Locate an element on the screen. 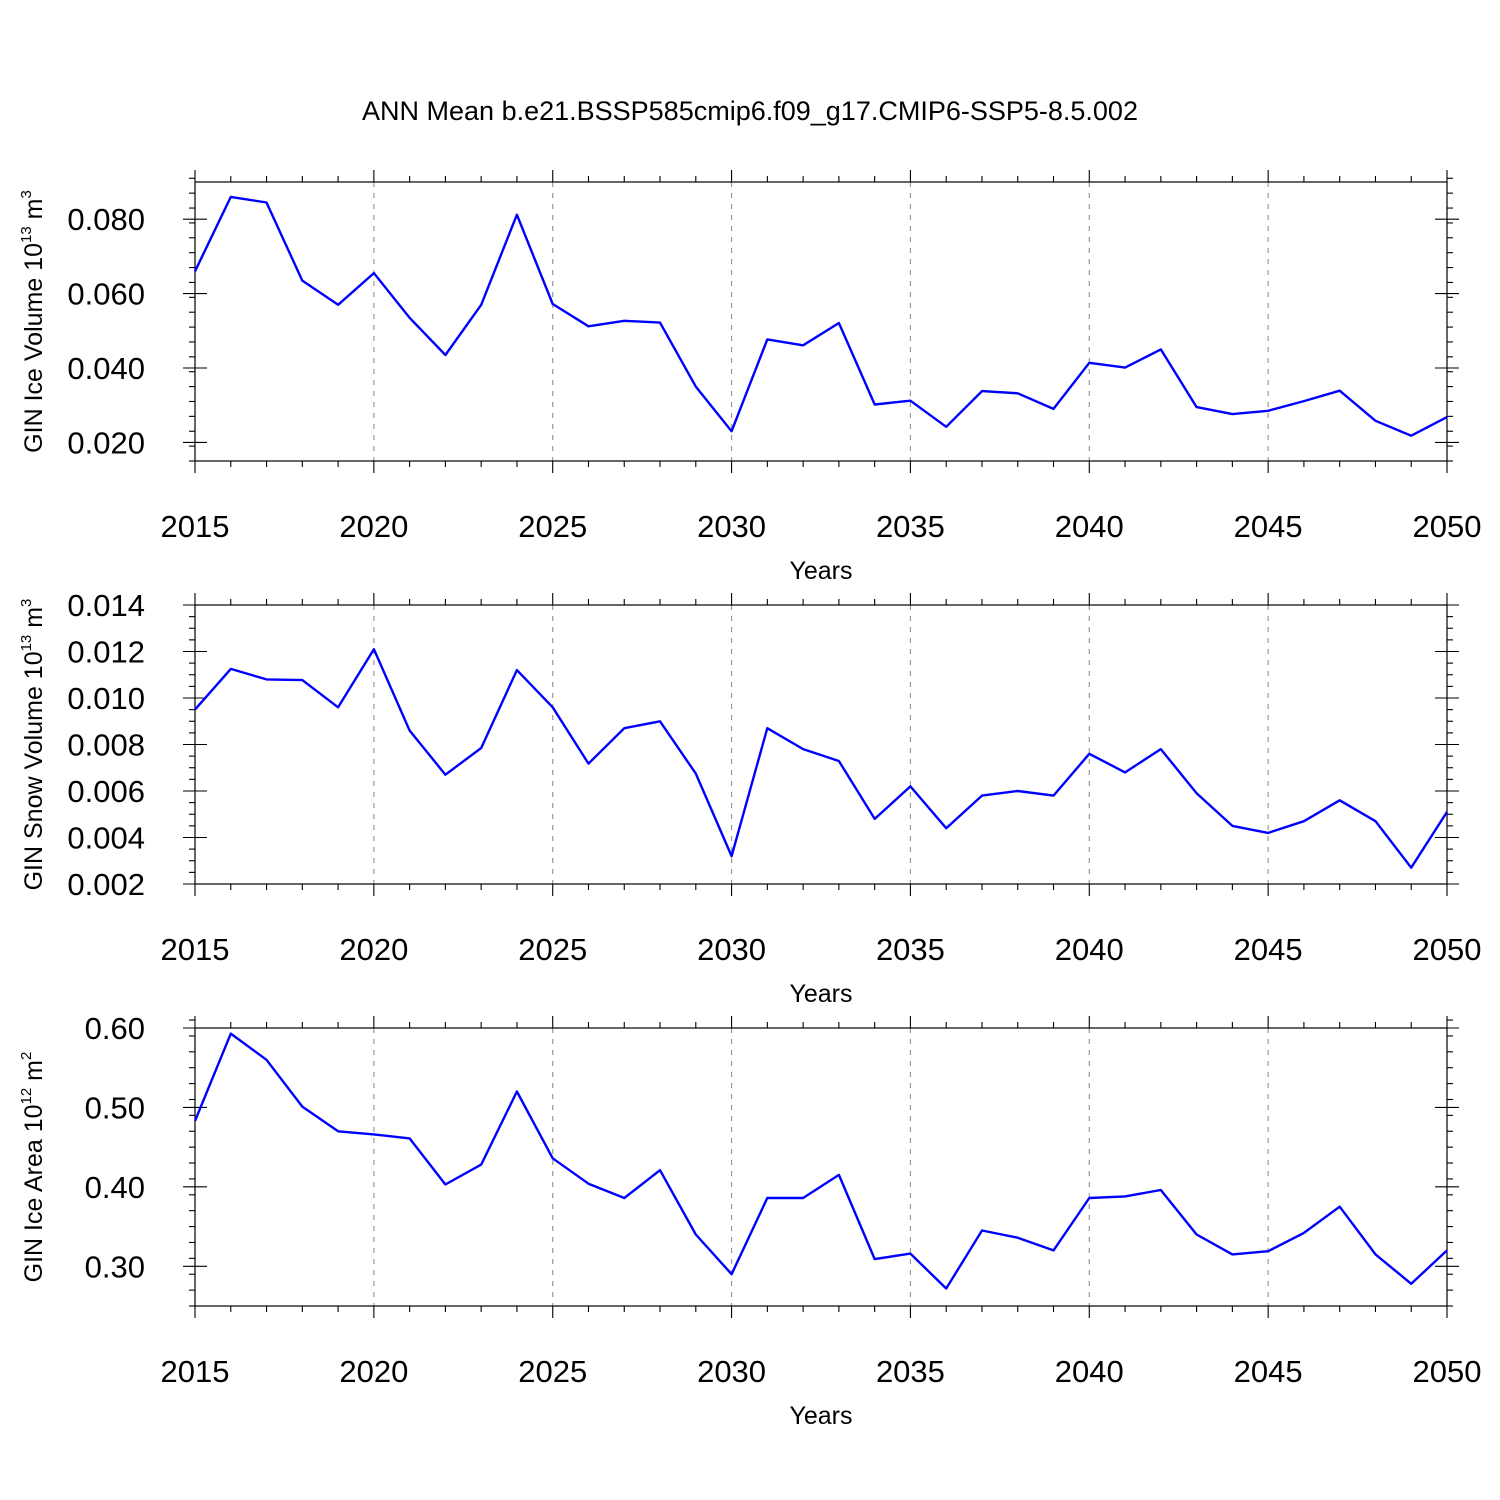  y-axis-title-unit-exponent: 2 is located at coordinates (26, 1056).